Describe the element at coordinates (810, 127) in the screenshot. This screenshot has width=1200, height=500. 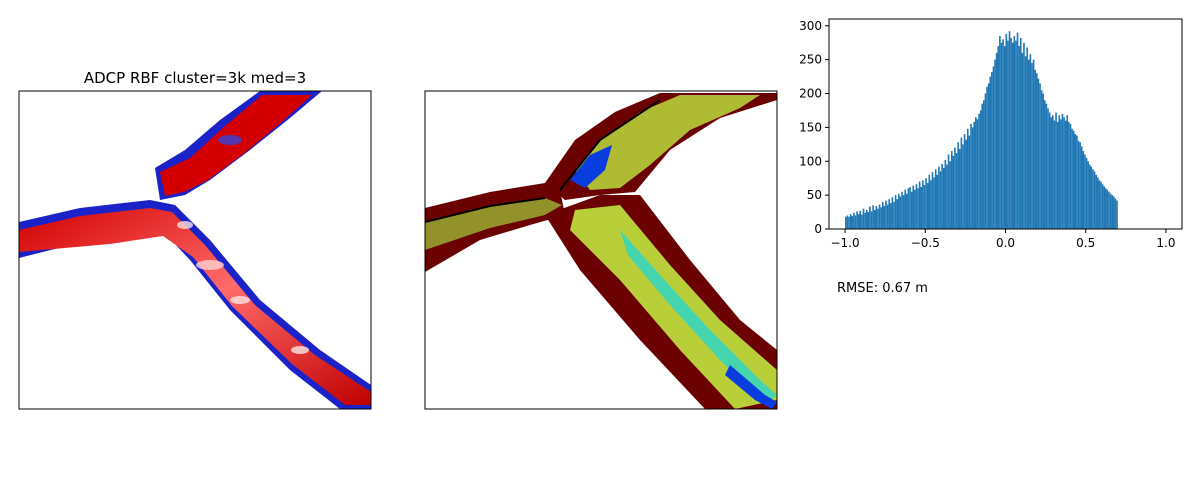
I see `y-tick-label: 150` at that location.